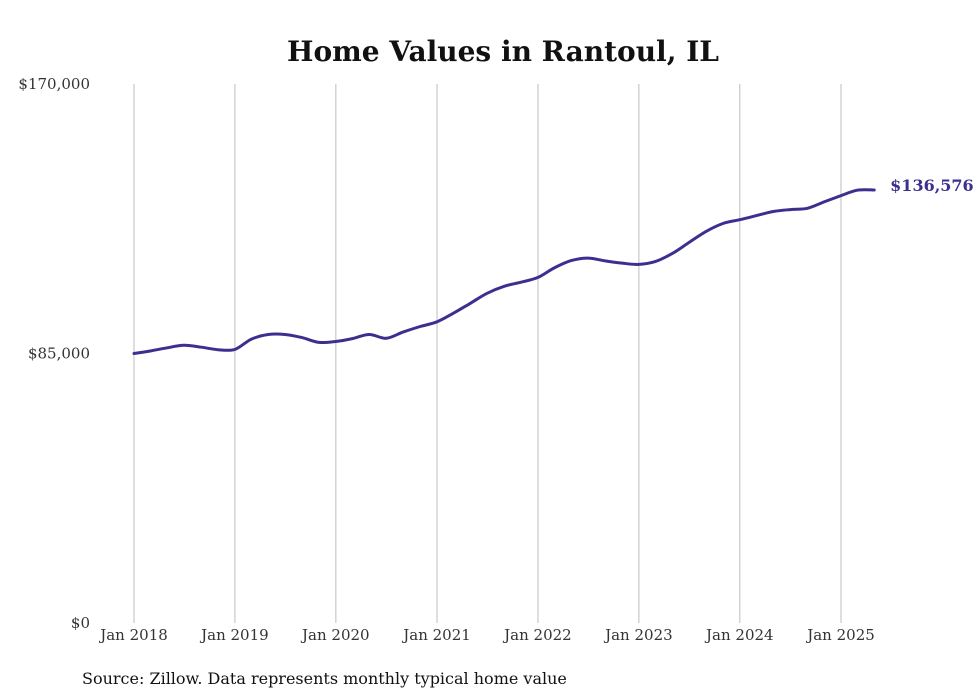 This screenshot has height=699, width=980. Describe the element at coordinates (739, 635) in the screenshot. I see `x-tick-label-2024: Jan 2024` at that location.